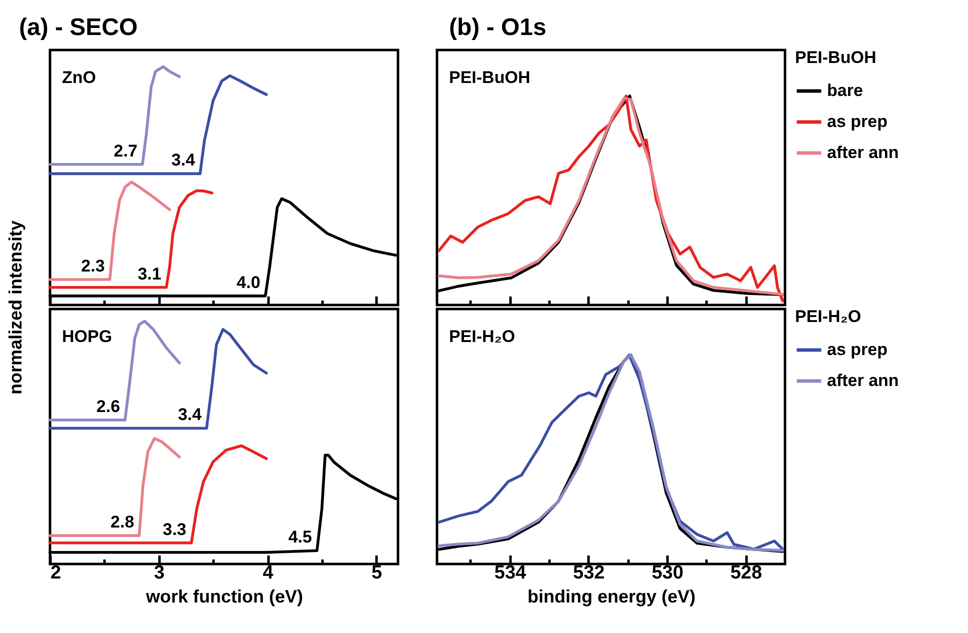  What do you see at coordinates (224, 596) in the screenshot?
I see `x-axis-title: work function (eV)` at bounding box center [224, 596].